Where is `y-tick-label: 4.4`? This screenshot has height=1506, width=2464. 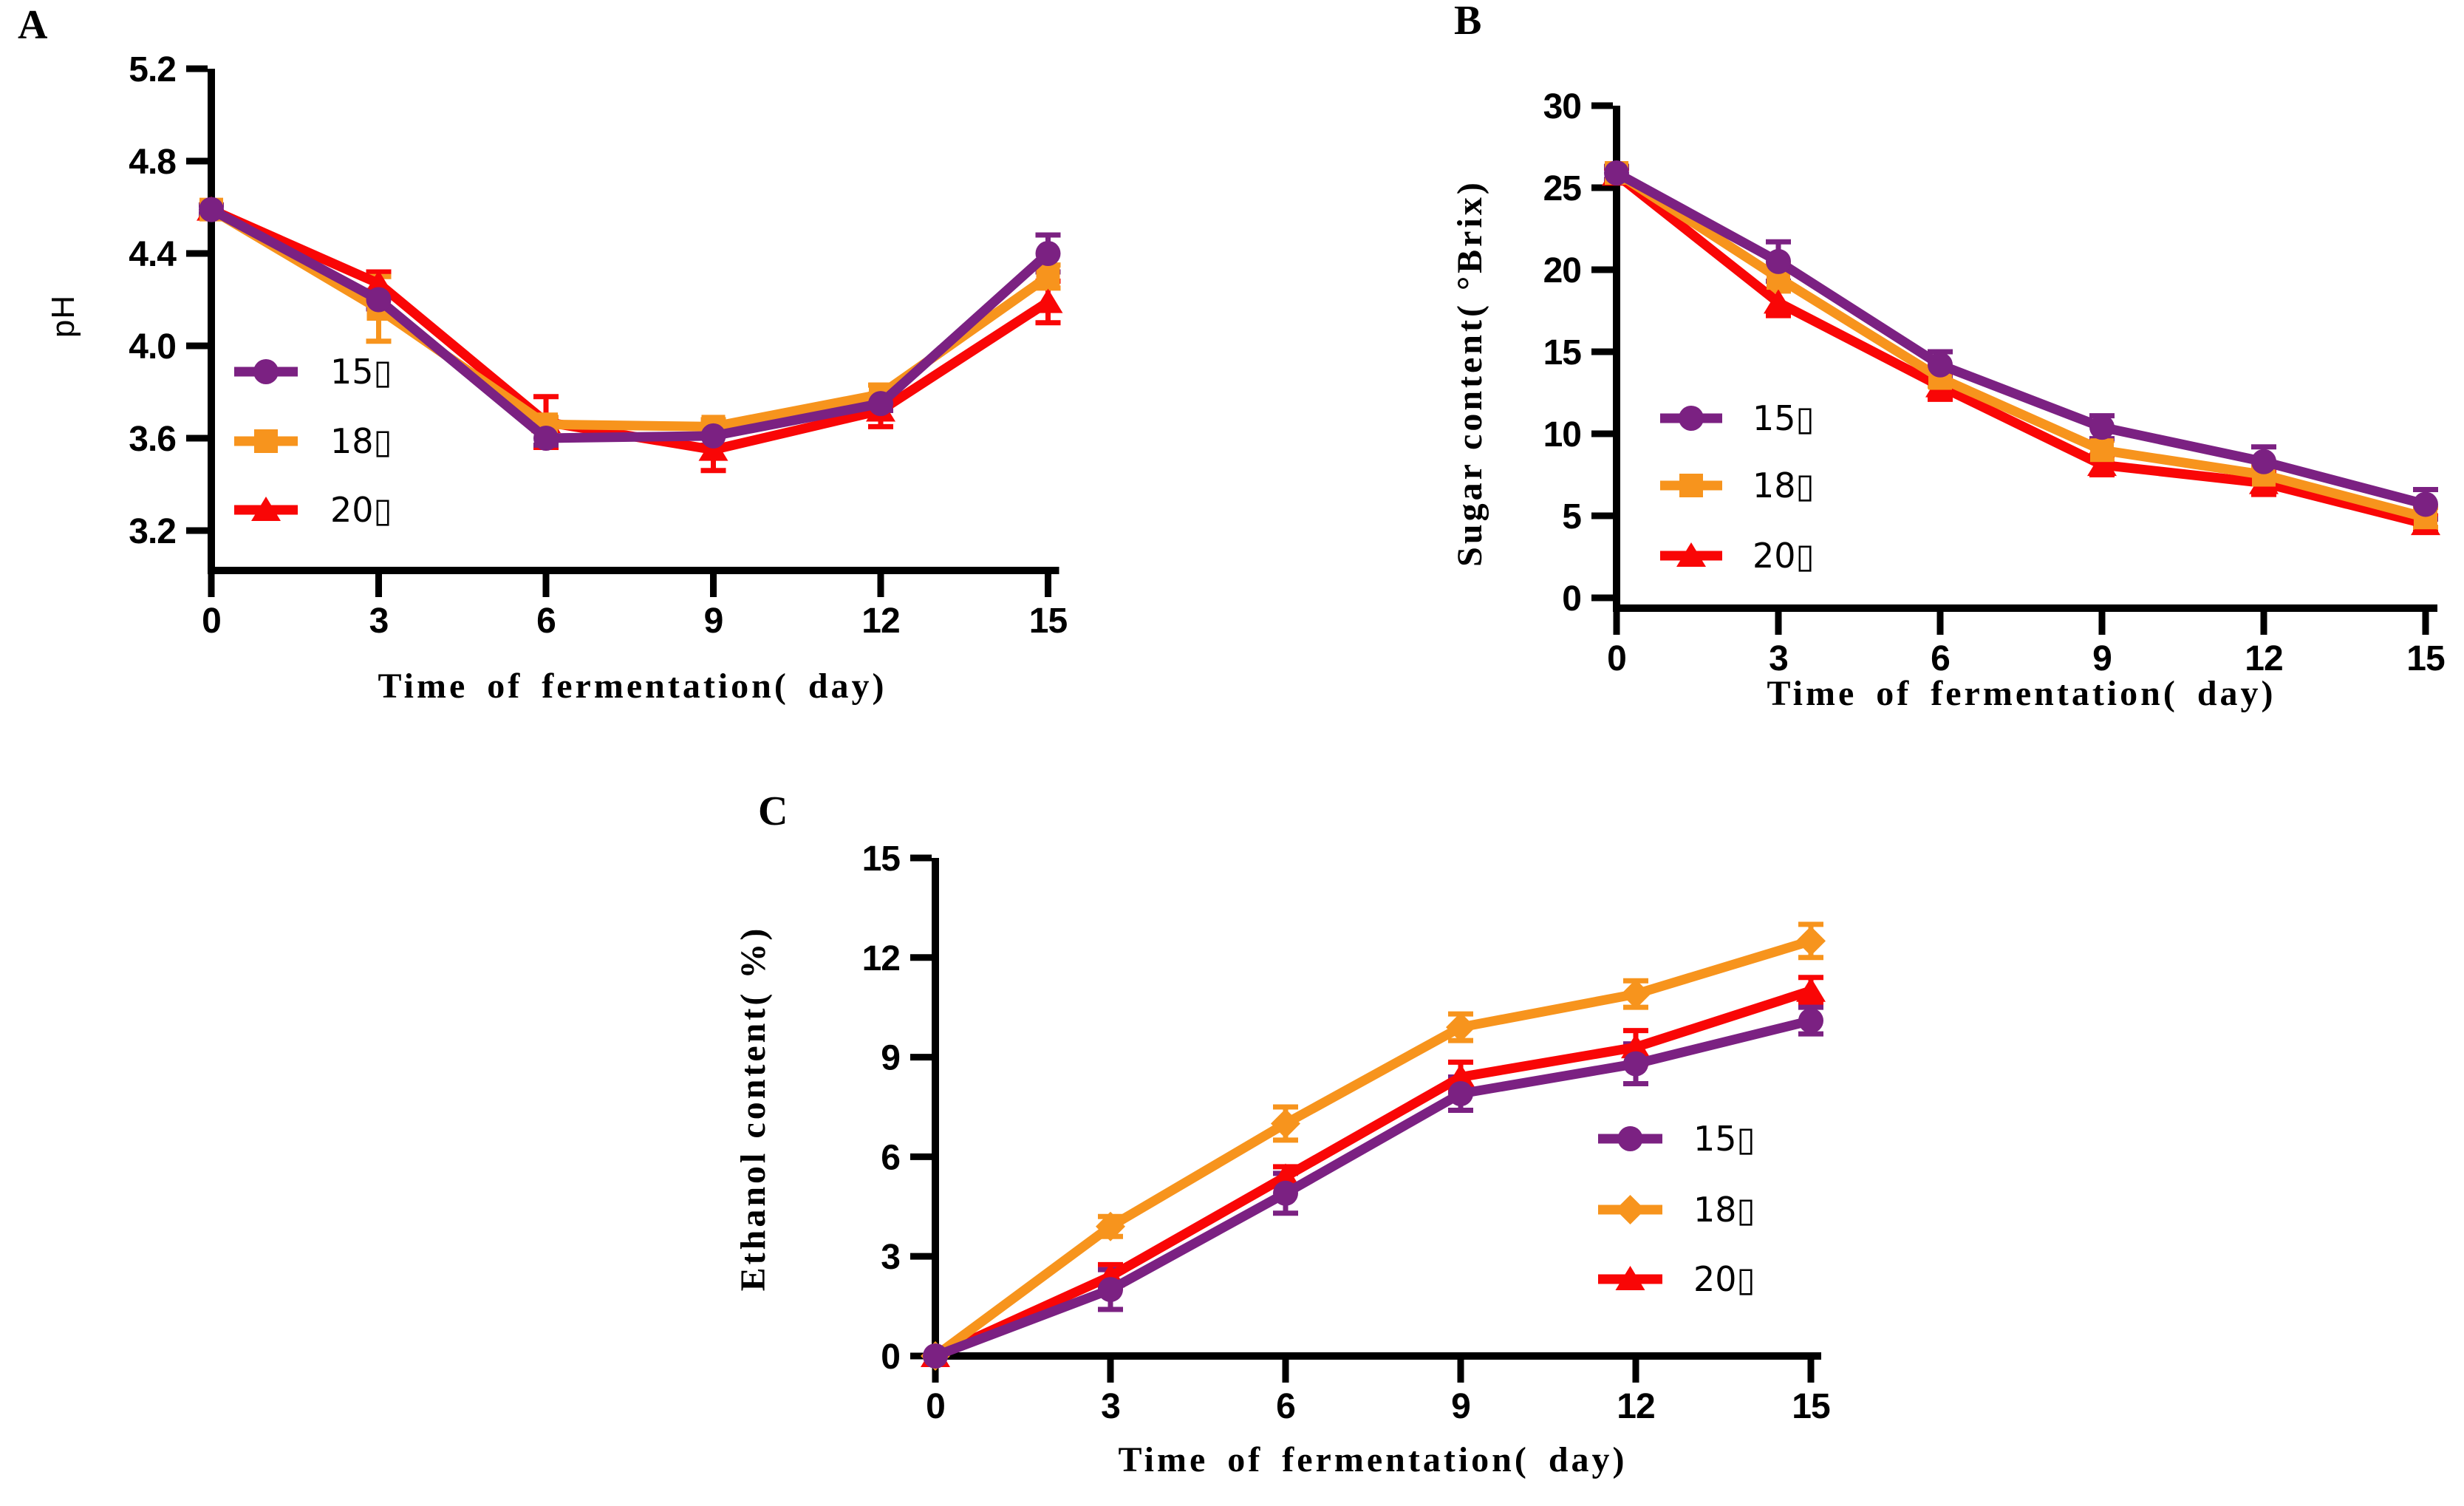 y-tick-label: 4.4 is located at coordinates (153, 254).